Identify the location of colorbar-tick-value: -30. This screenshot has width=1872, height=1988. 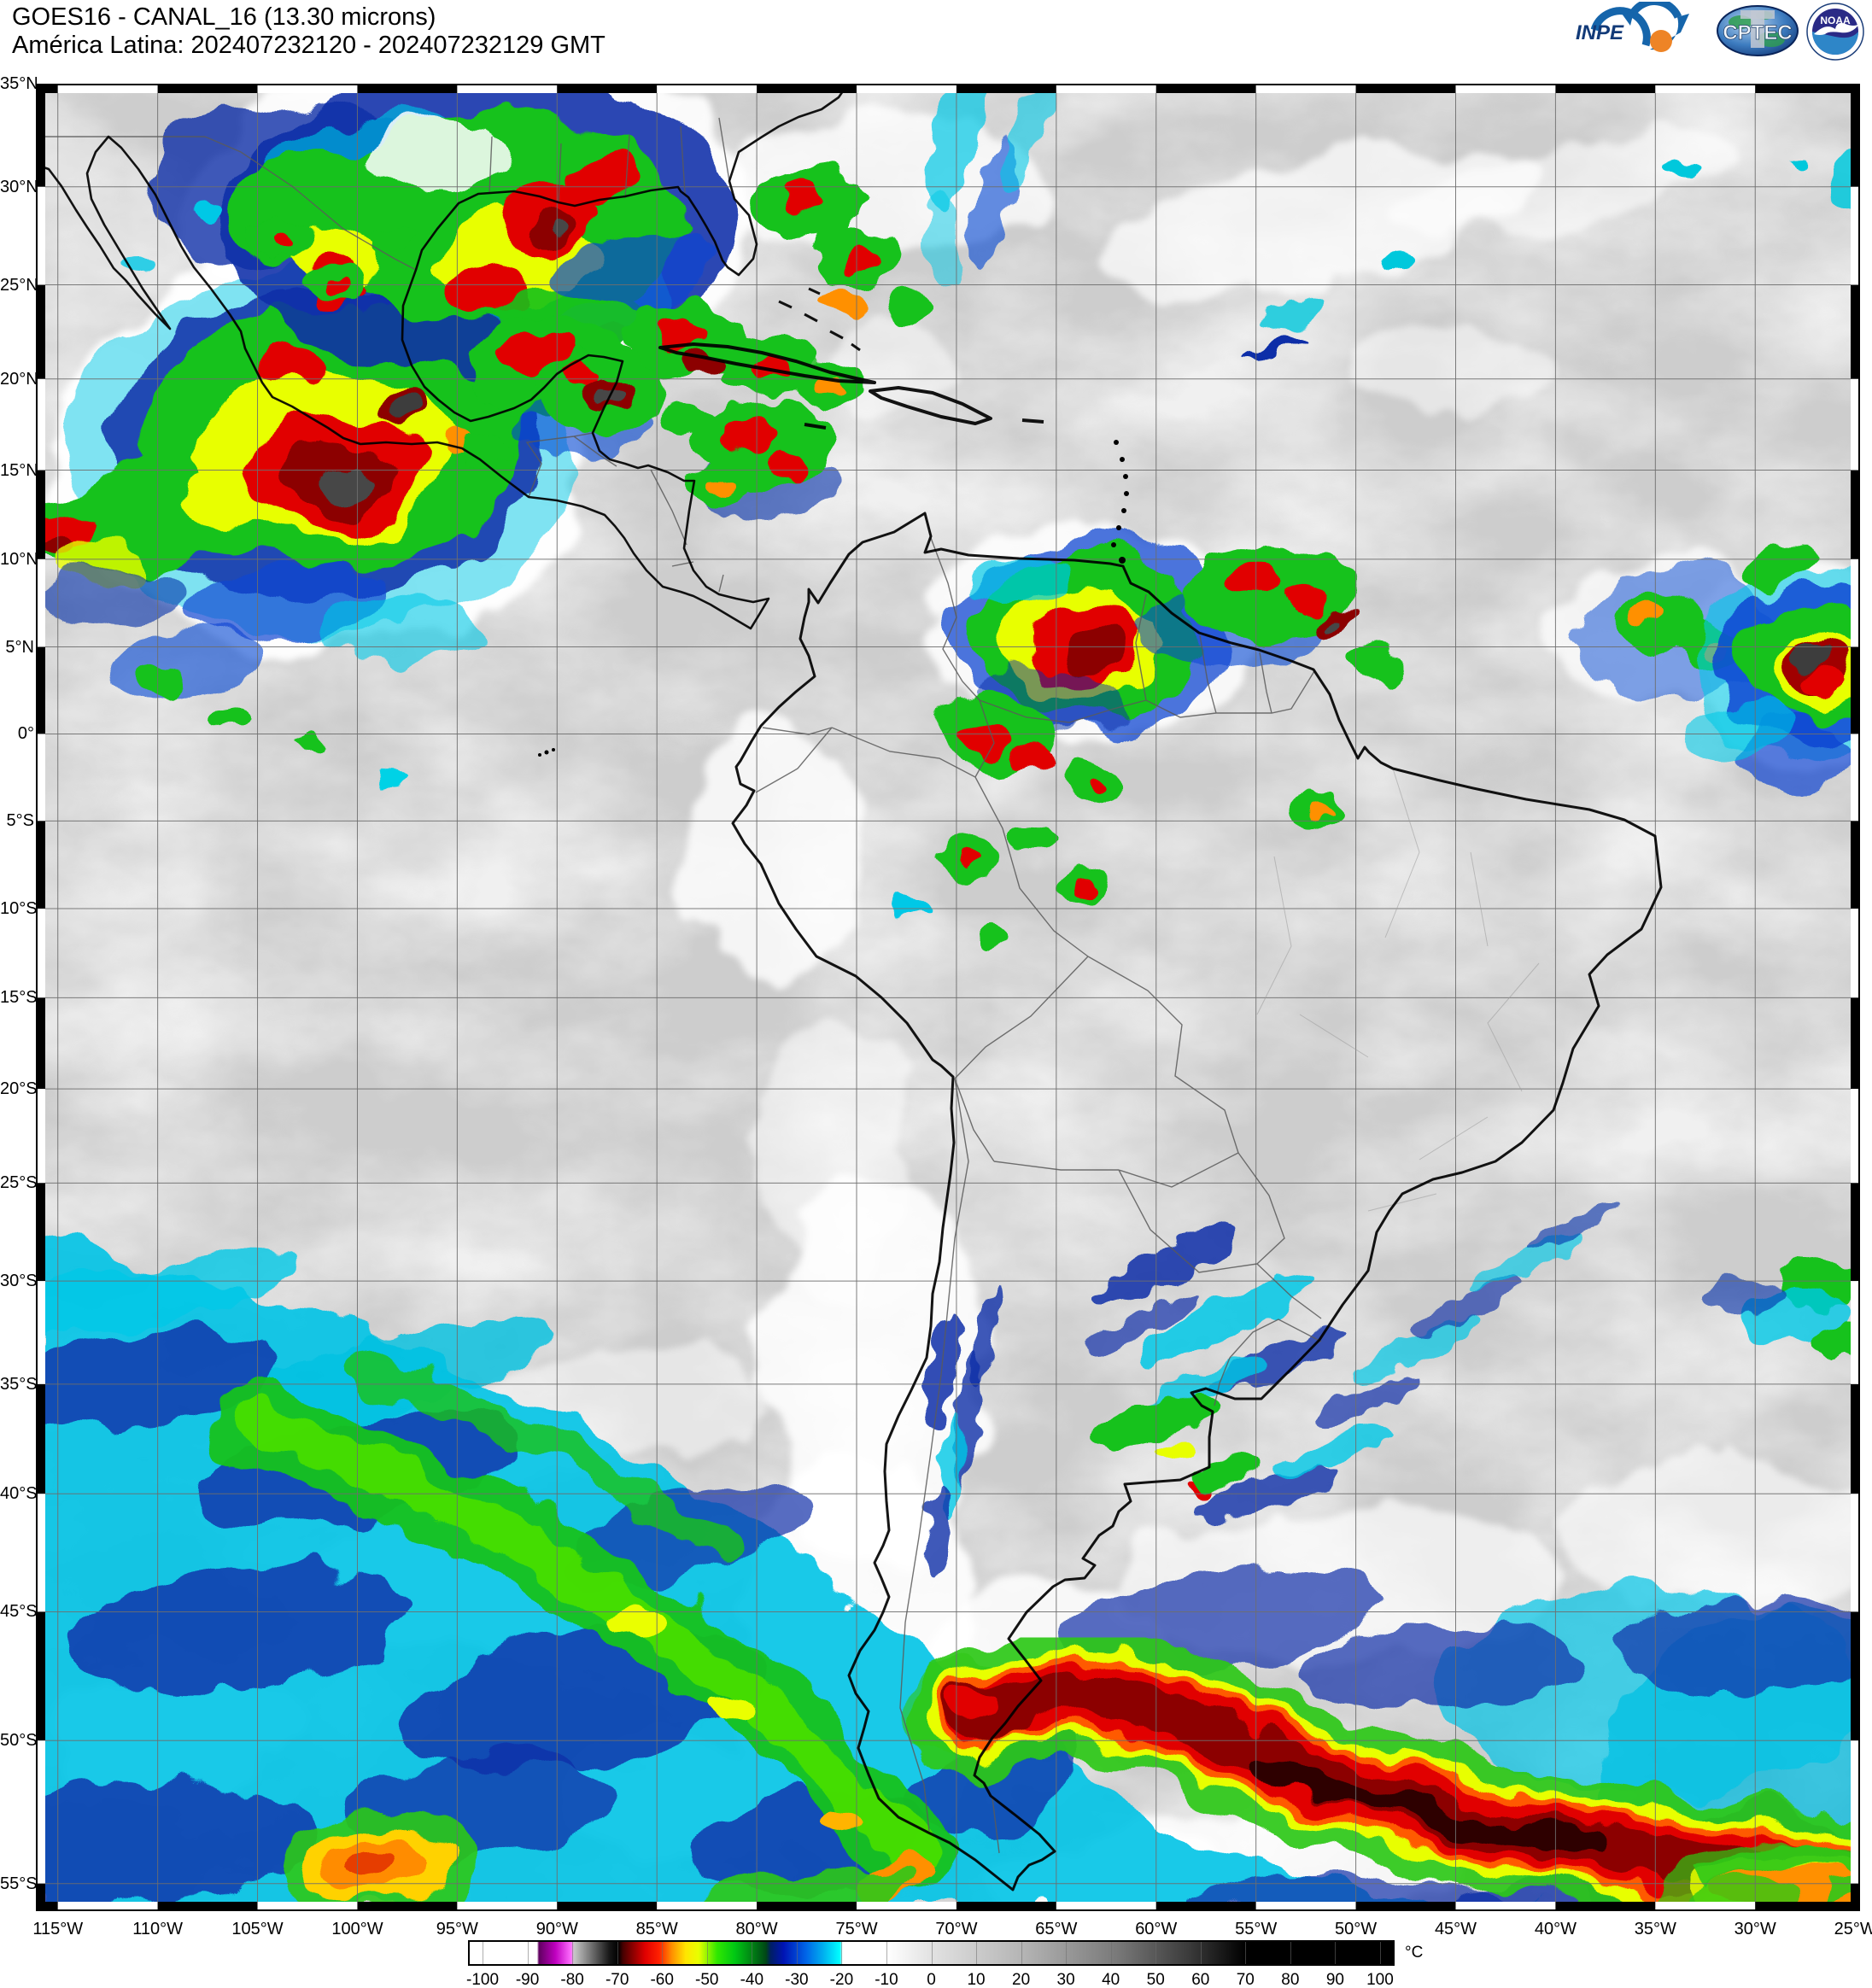
(797, 1979).